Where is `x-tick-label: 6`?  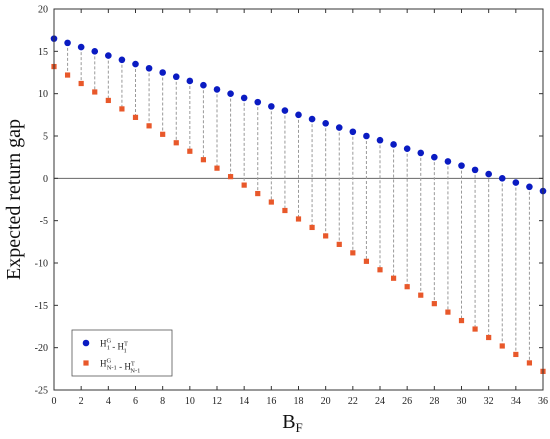
x-tick-label: 6 is located at coordinates (135, 401).